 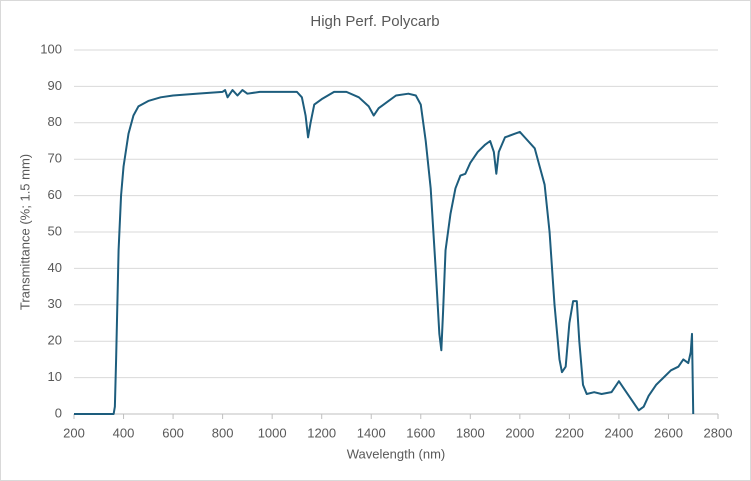 What do you see at coordinates (124, 432) in the screenshot?
I see `x-tick-label: 400` at bounding box center [124, 432].